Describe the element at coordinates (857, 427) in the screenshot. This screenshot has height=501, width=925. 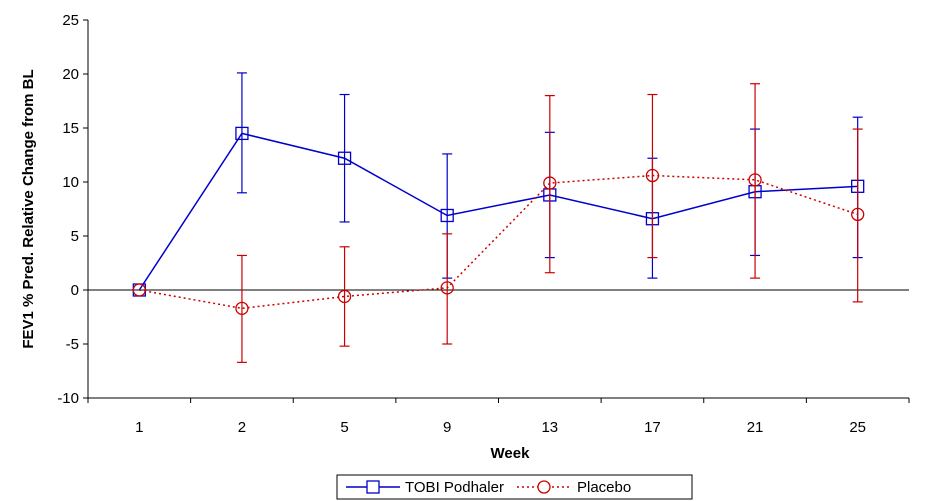
I see `x-tick-label: 25` at that location.